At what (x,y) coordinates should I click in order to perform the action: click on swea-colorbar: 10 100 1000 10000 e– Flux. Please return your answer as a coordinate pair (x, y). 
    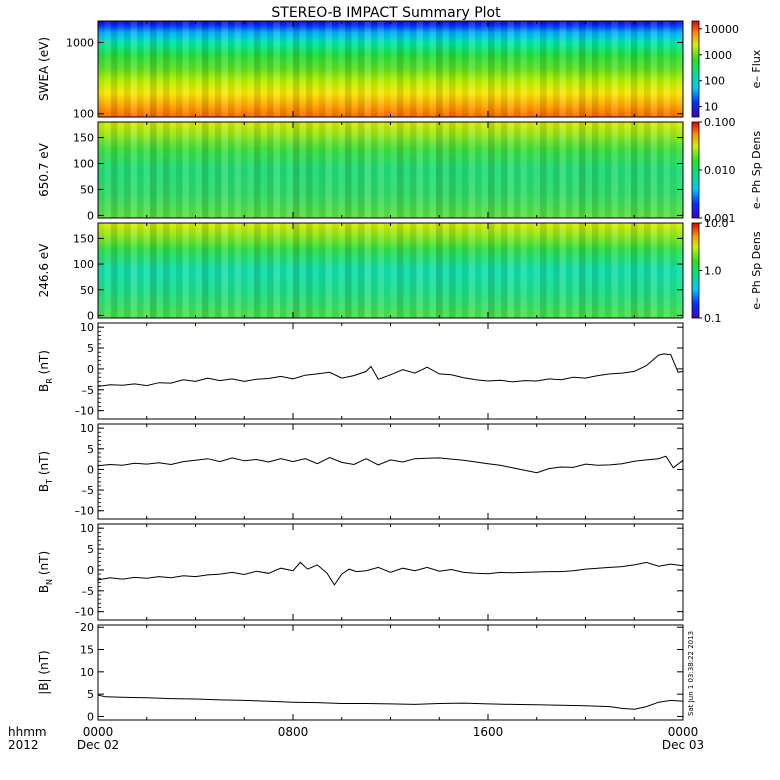
    Looking at the image, I should click on (727, 69).